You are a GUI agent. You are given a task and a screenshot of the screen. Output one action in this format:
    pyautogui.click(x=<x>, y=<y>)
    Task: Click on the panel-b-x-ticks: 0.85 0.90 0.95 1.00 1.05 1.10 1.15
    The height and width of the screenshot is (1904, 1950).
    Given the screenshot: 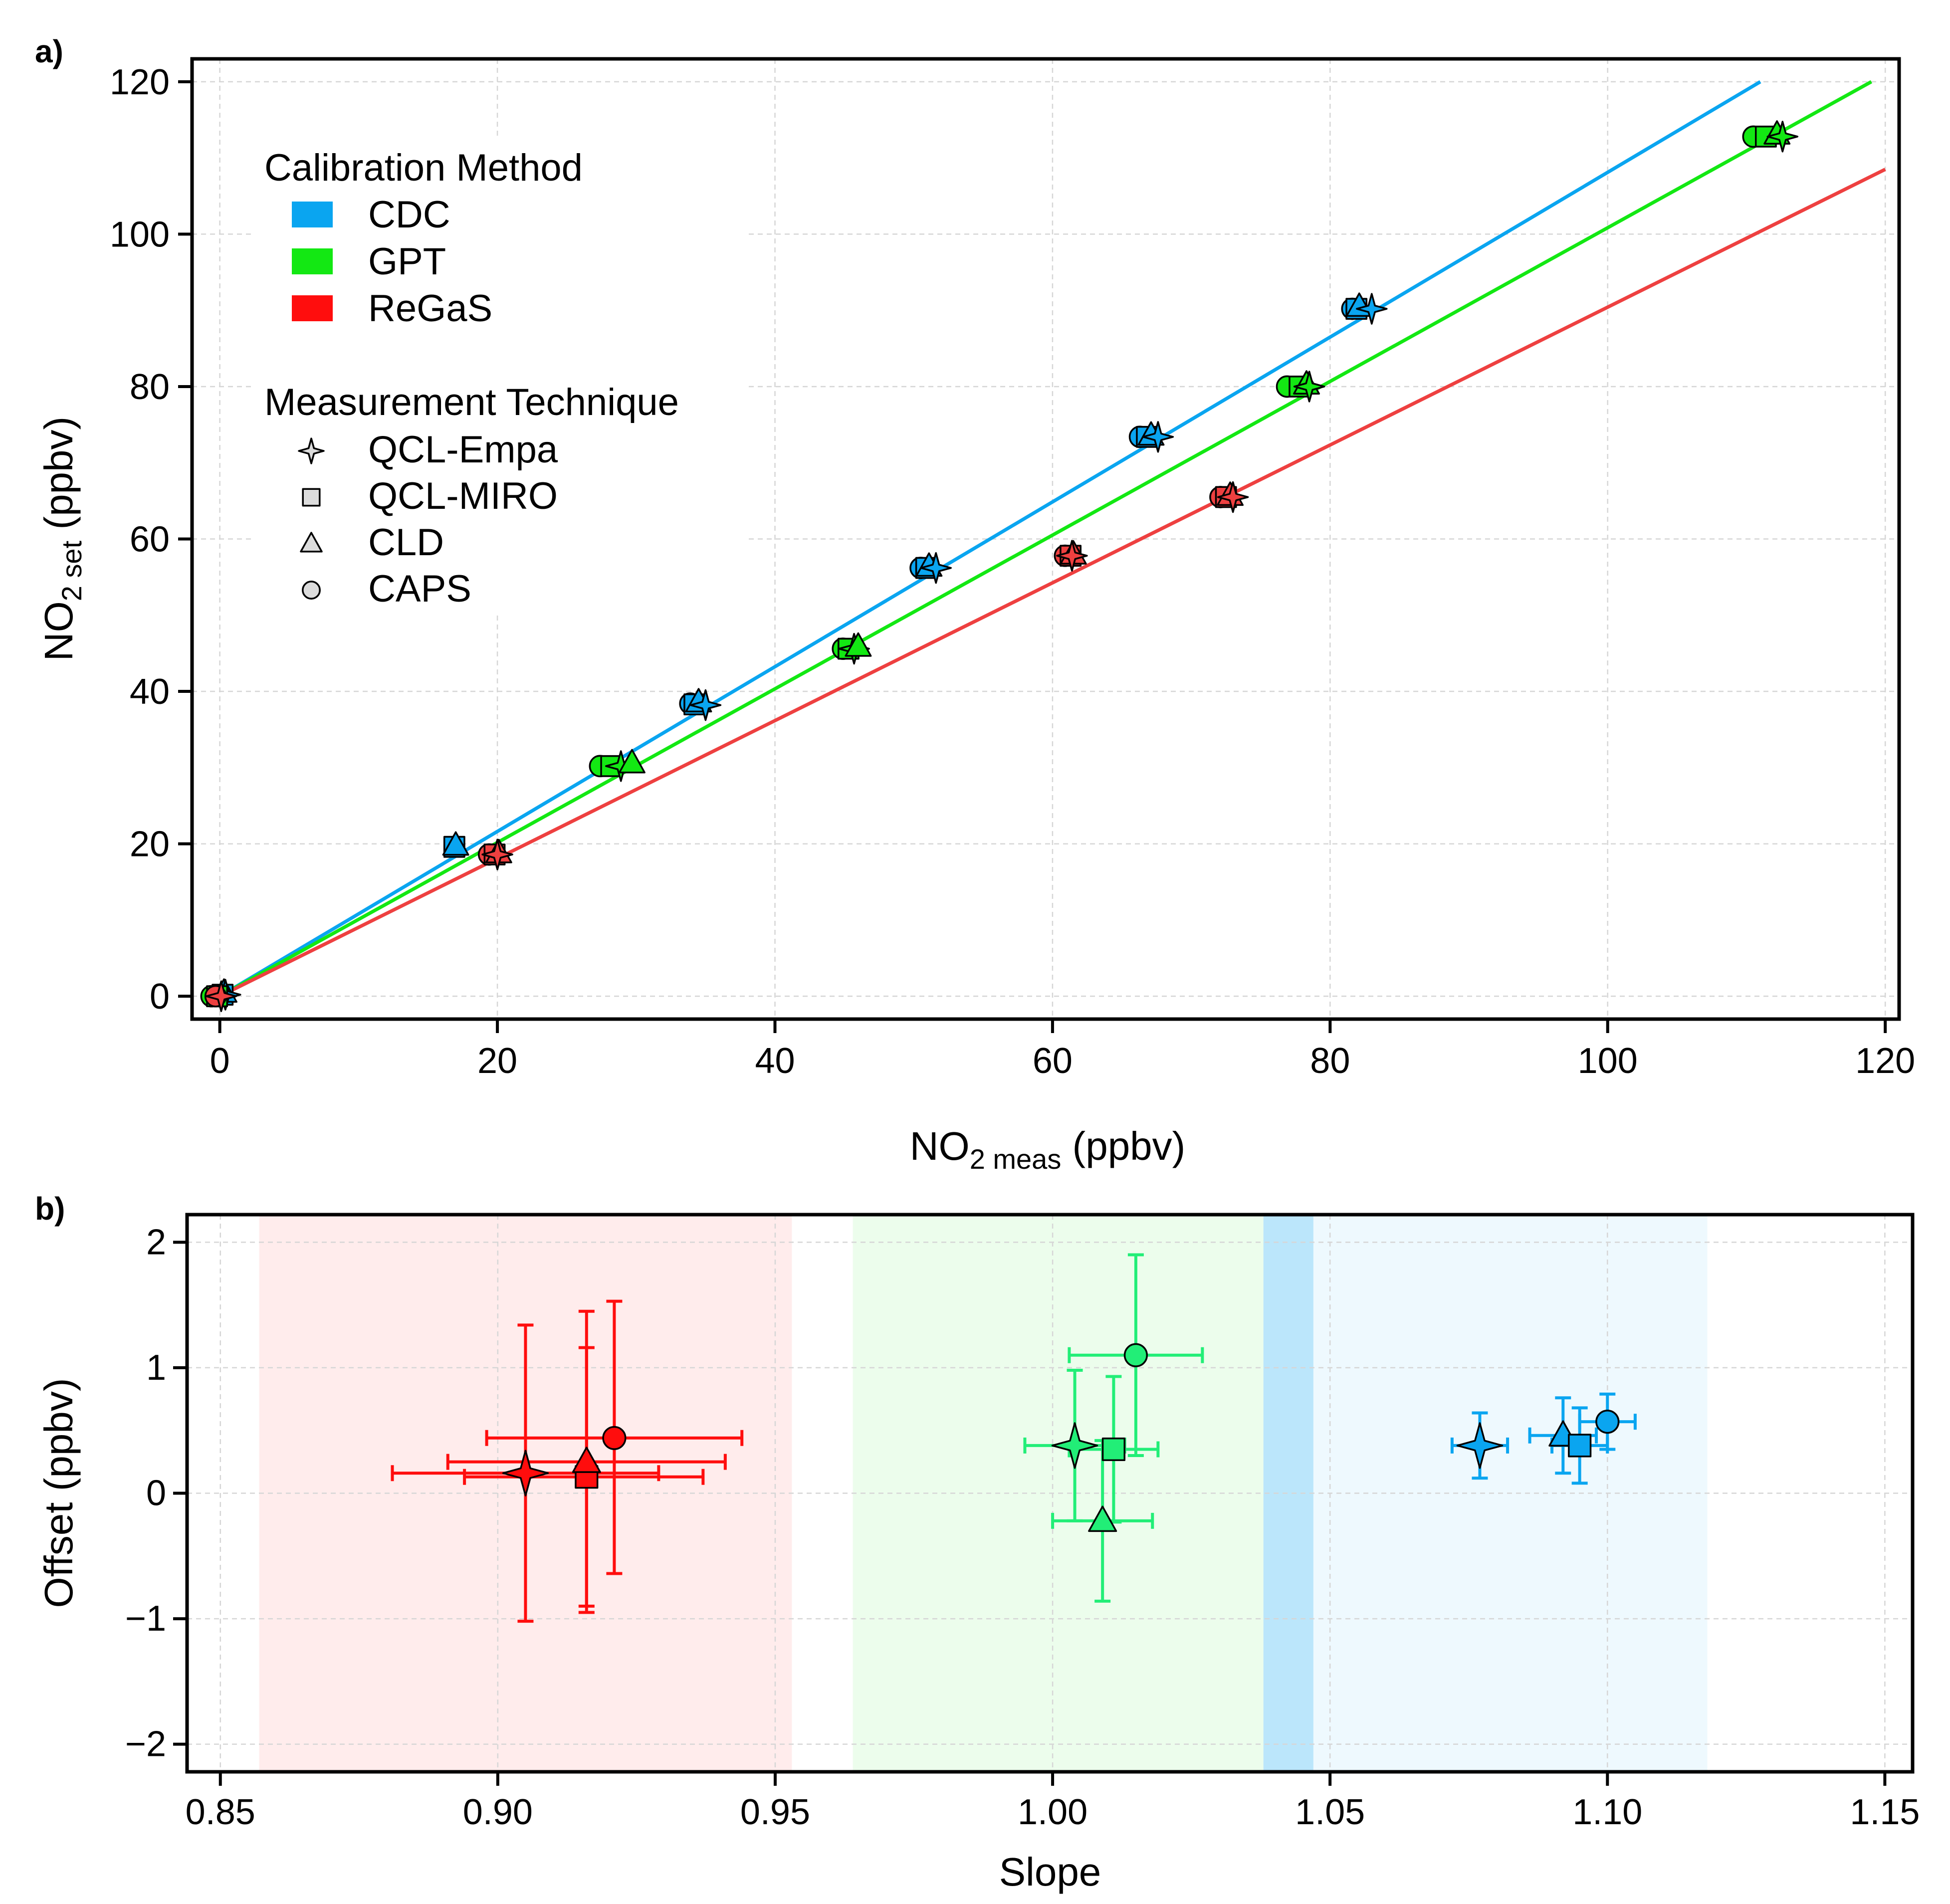 What is the action you would take?
    pyautogui.click(x=1053, y=1802)
    